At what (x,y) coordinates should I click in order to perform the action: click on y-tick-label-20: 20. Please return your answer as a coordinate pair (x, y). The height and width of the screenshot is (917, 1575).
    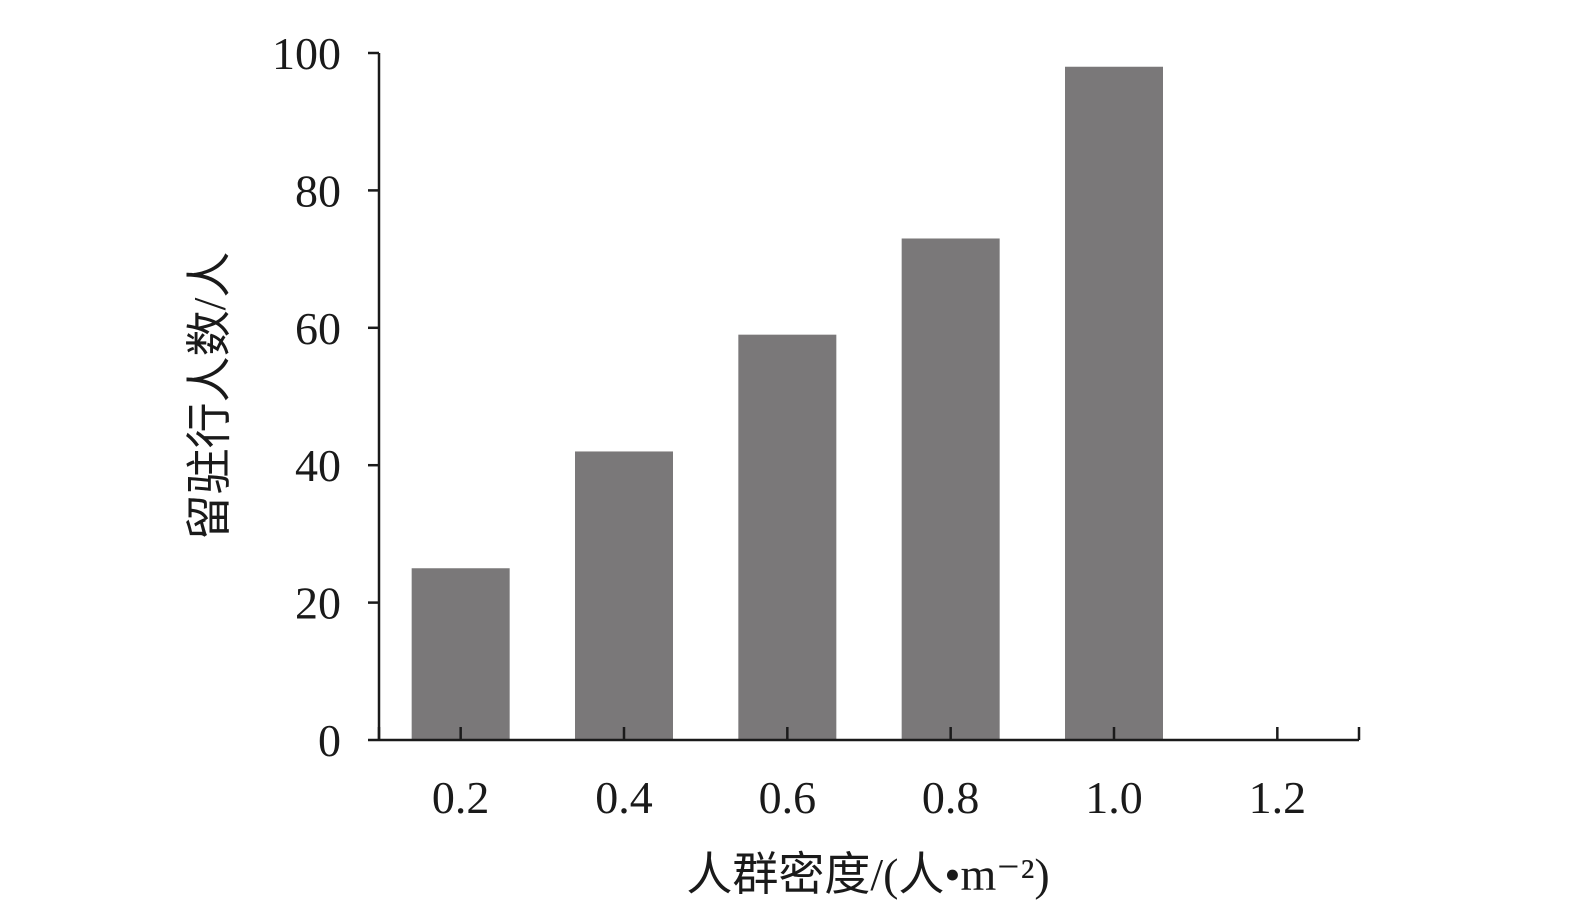
    Looking at the image, I should click on (318, 603).